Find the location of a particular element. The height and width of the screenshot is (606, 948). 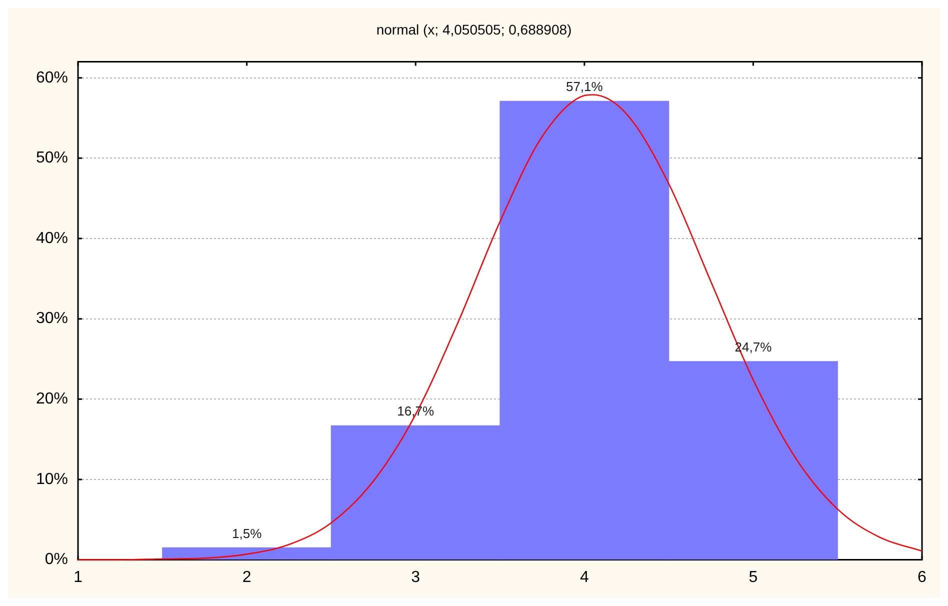

y-tick-label: 60% is located at coordinates (52, 77).